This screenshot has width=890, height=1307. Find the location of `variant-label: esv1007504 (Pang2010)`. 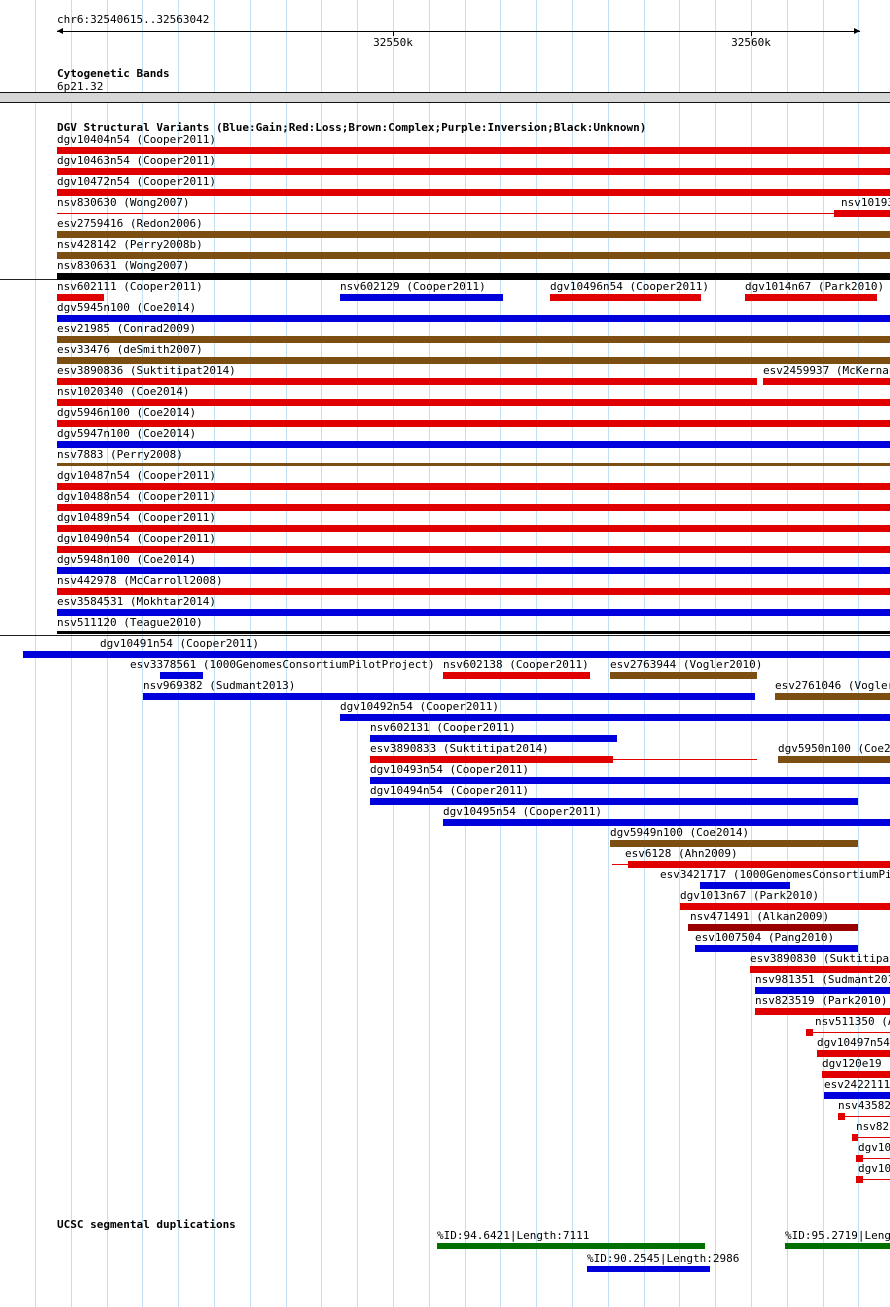

variant-label: esv1007504 (Pang2010) is located at coordinates (765, 937).